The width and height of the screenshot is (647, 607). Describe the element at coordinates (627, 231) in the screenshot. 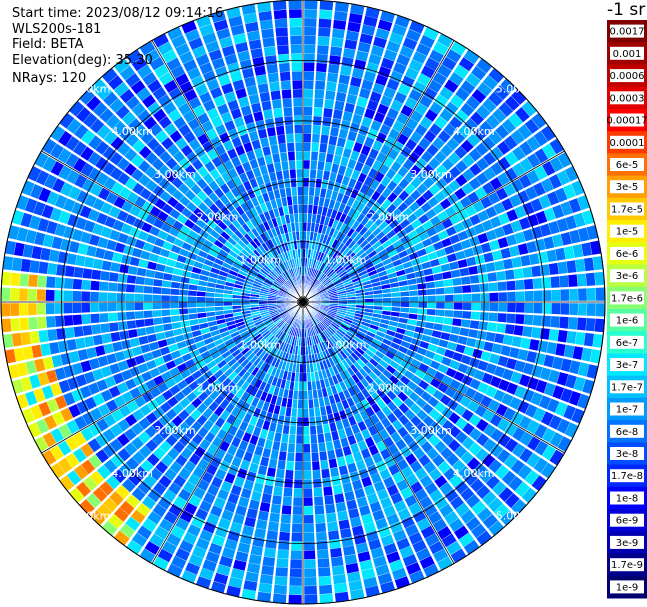

I see `colorbar-label-bg` at that location.